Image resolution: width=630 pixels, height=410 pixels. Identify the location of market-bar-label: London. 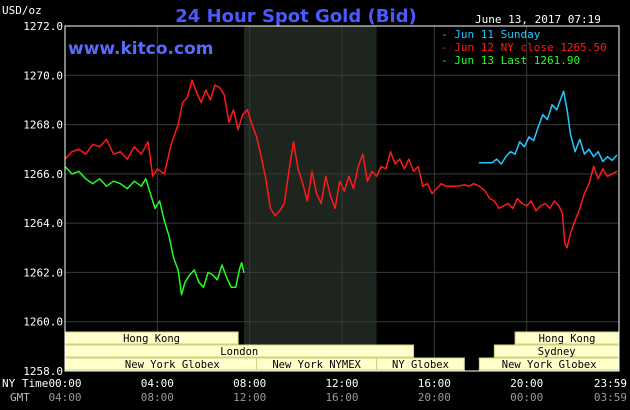
(239, 352).